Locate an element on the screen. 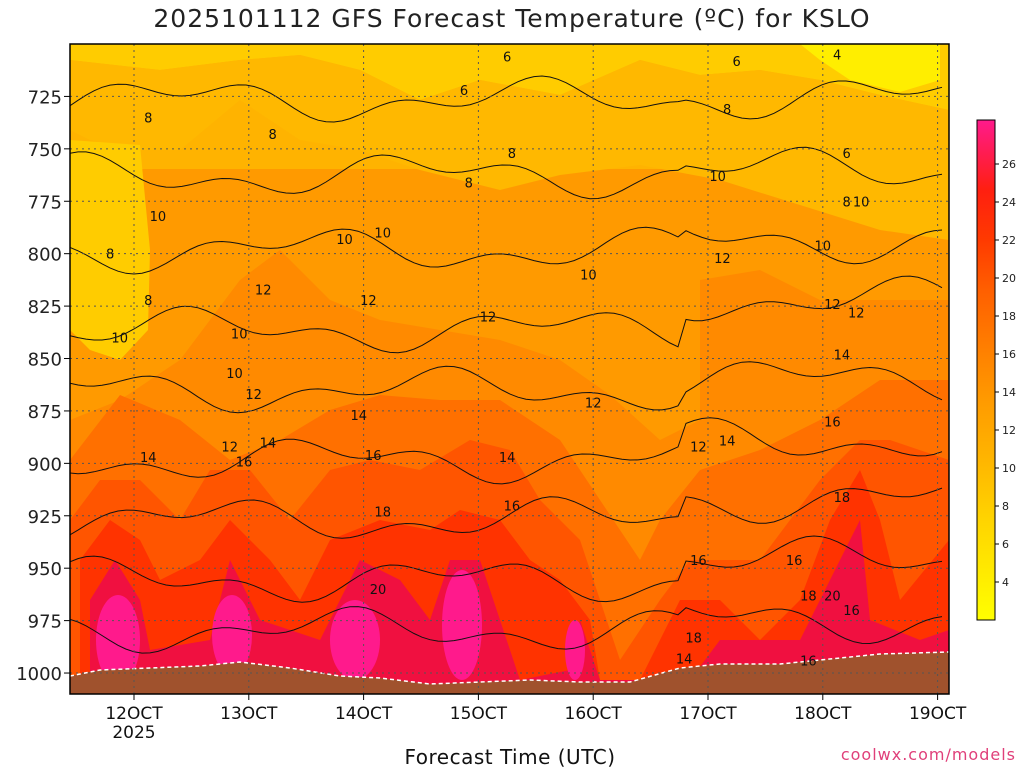 This screenshot has width=1024, height=769. terrain-edge is located at coordinates (509, 668).